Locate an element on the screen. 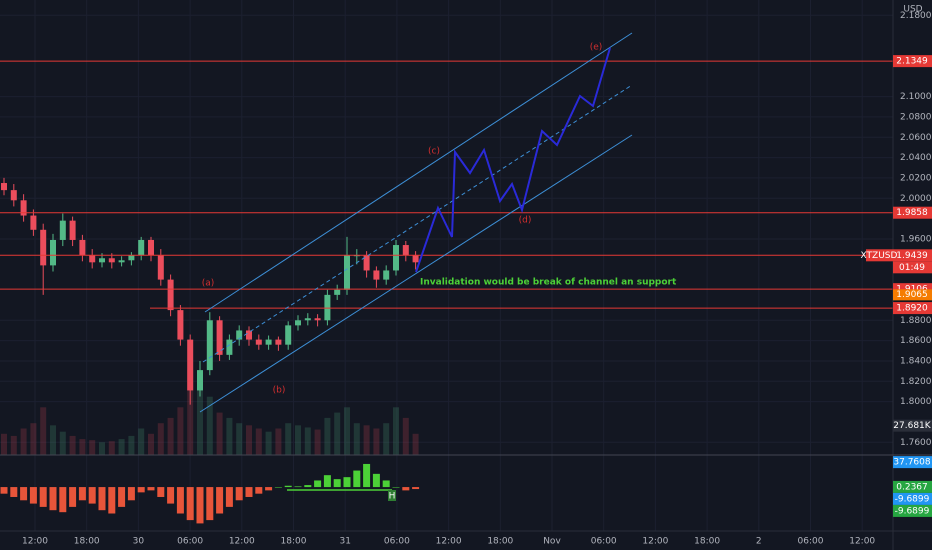 The width and height of the screenshot is (932, 550). countdown-label: 01:49 is located at coordinates (912, 268).